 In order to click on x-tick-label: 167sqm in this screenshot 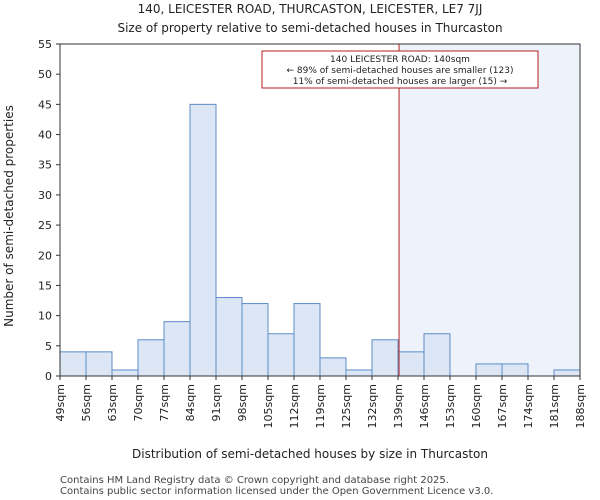, I will do `click(502, 406)`.